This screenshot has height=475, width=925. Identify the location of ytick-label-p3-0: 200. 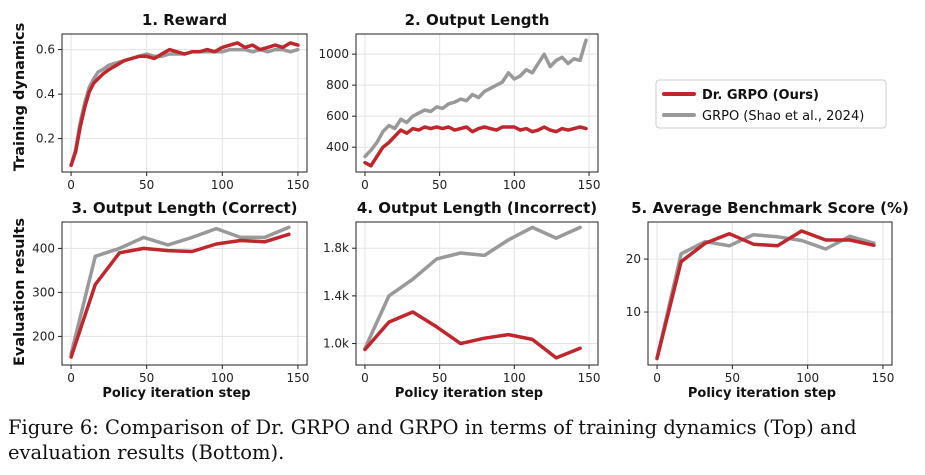
(43, 336).